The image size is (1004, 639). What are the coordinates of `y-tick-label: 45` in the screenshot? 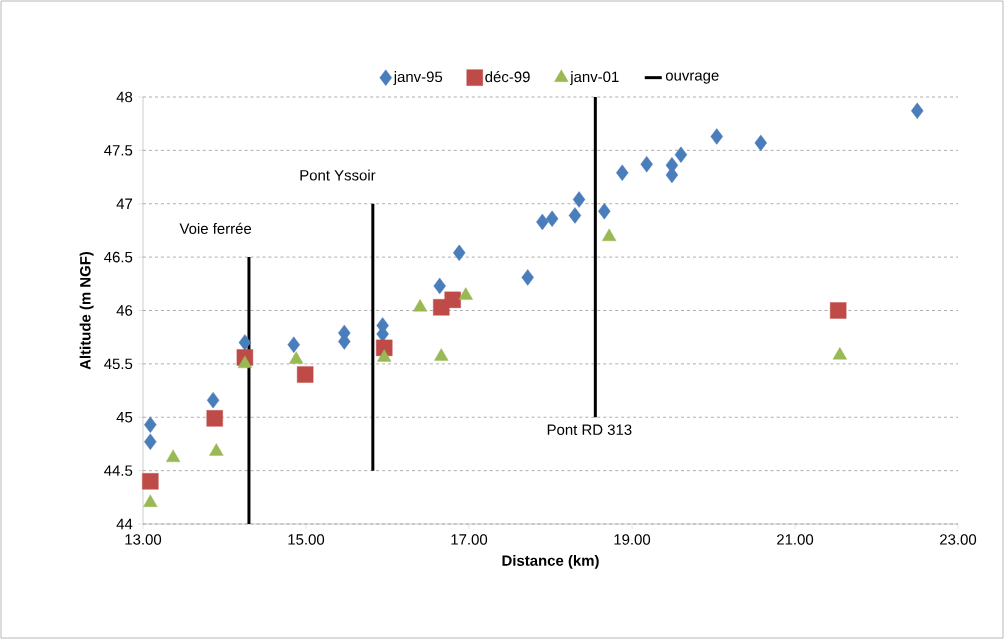 It's located at (124, 417).